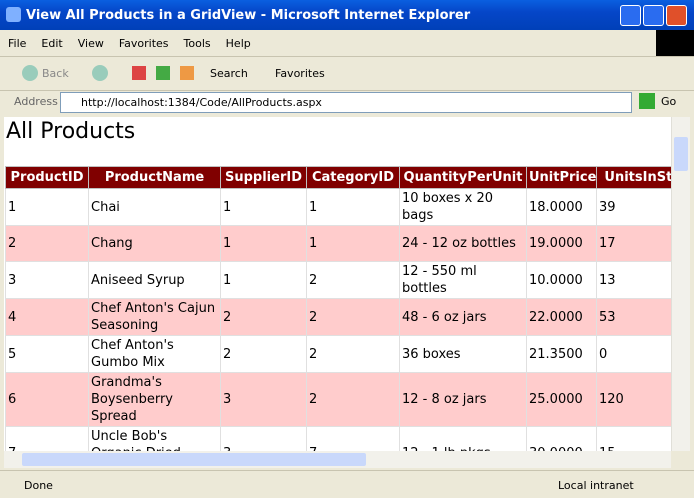 This screenshot has width=694, height=498. Describe the element at coordinates (139, 73) in the screenshot. I see `stop-button` at that location.